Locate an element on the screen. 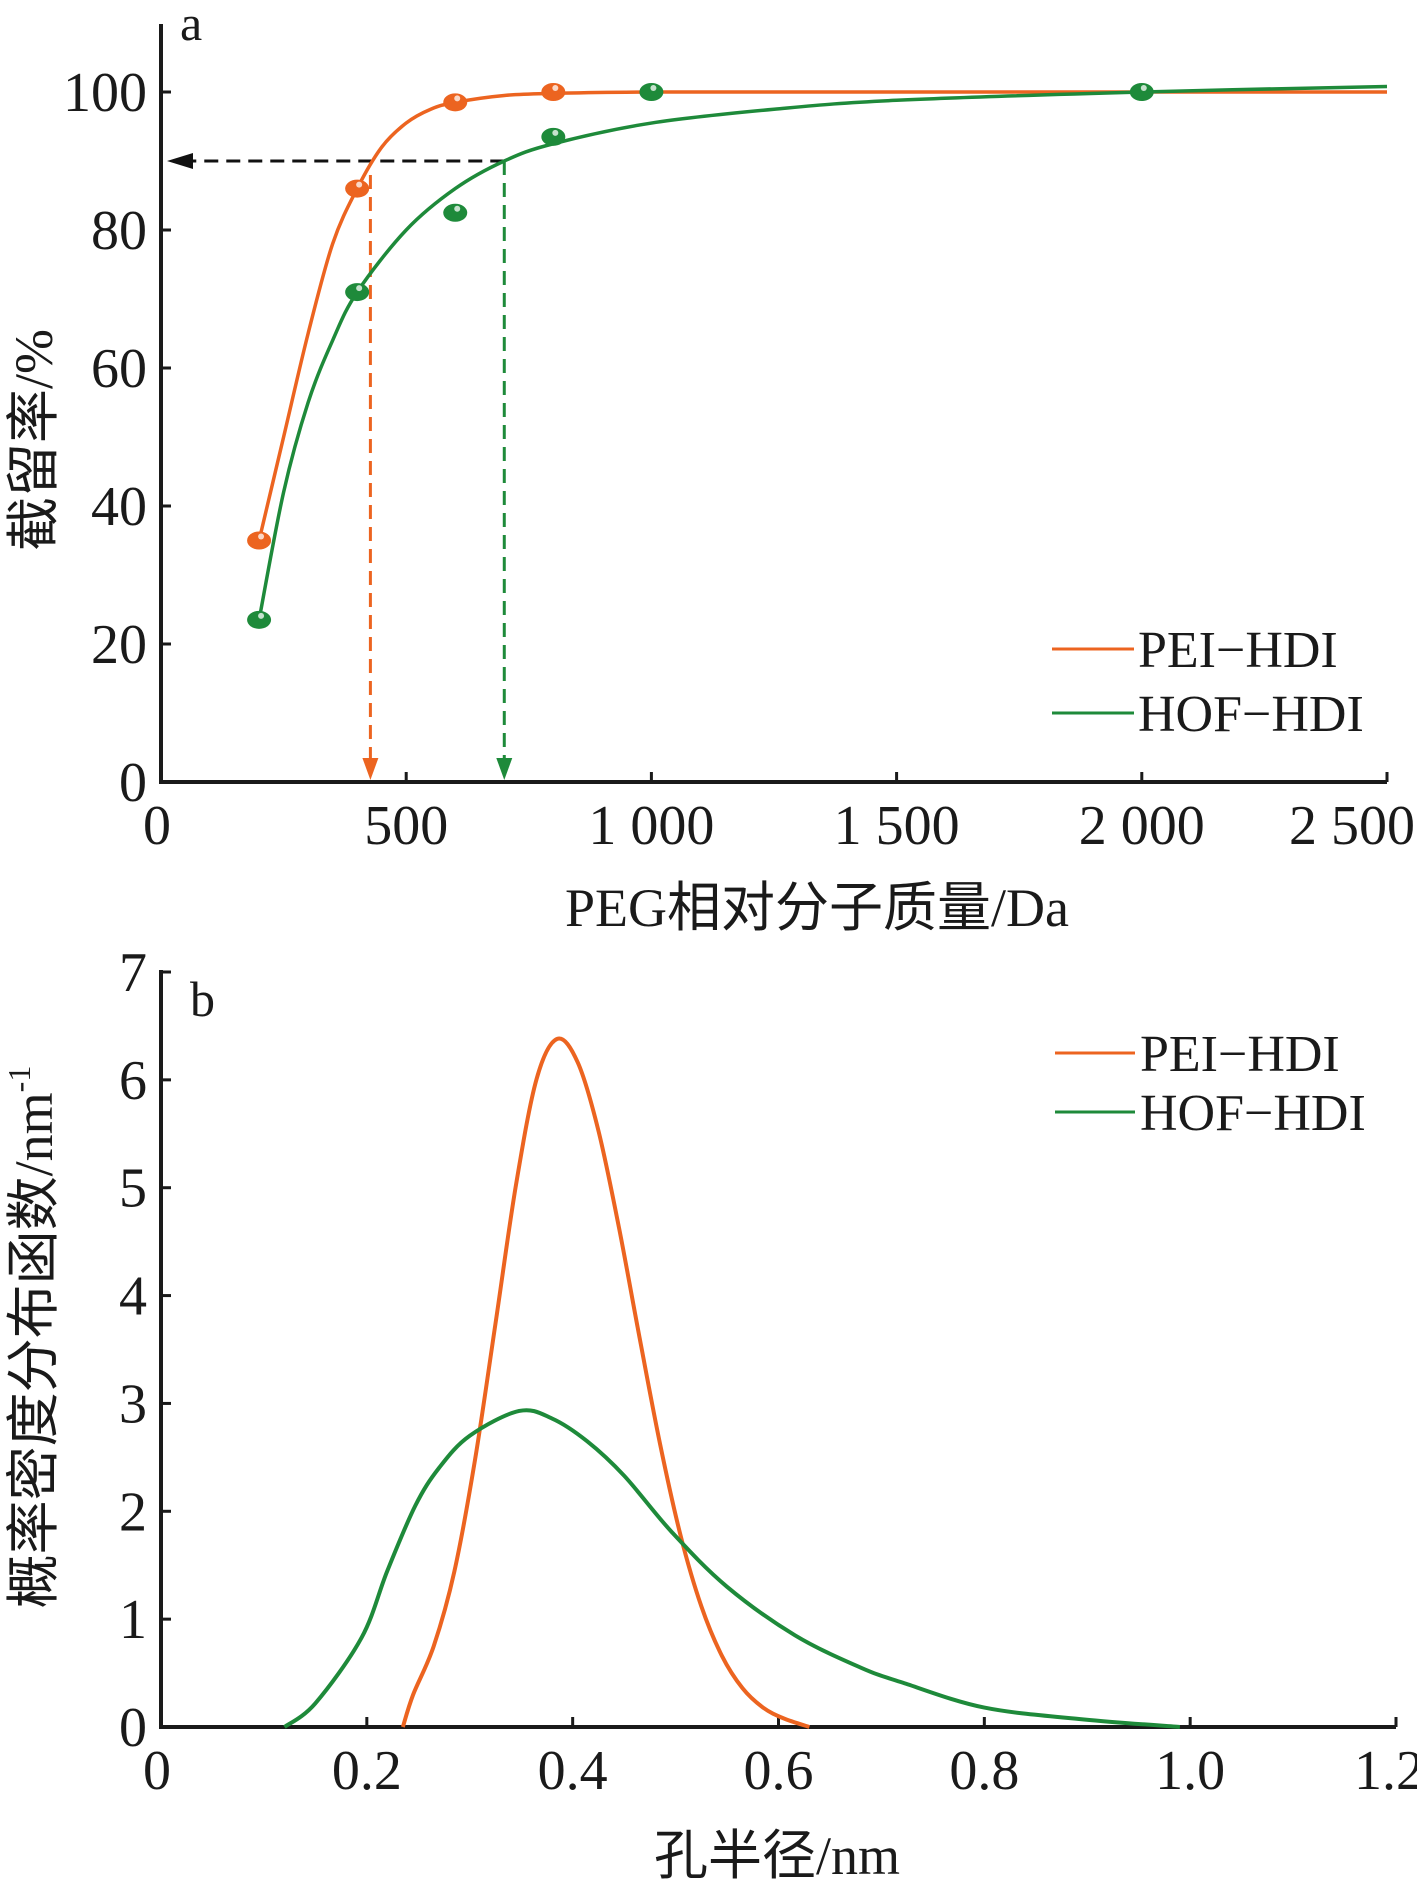 The height and width of the screenshot is (1890, 1417). y-tick-label-a: 40 is located at coordinates (119, 507).